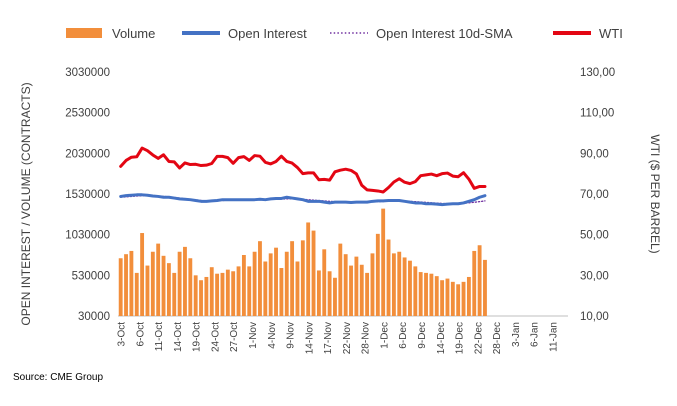 The width and height of the screenshot is (677, 406). Describe the element at coordinates (366, 338) in the screenshot. I see `x-tick-label: 28-Nov` at that location.